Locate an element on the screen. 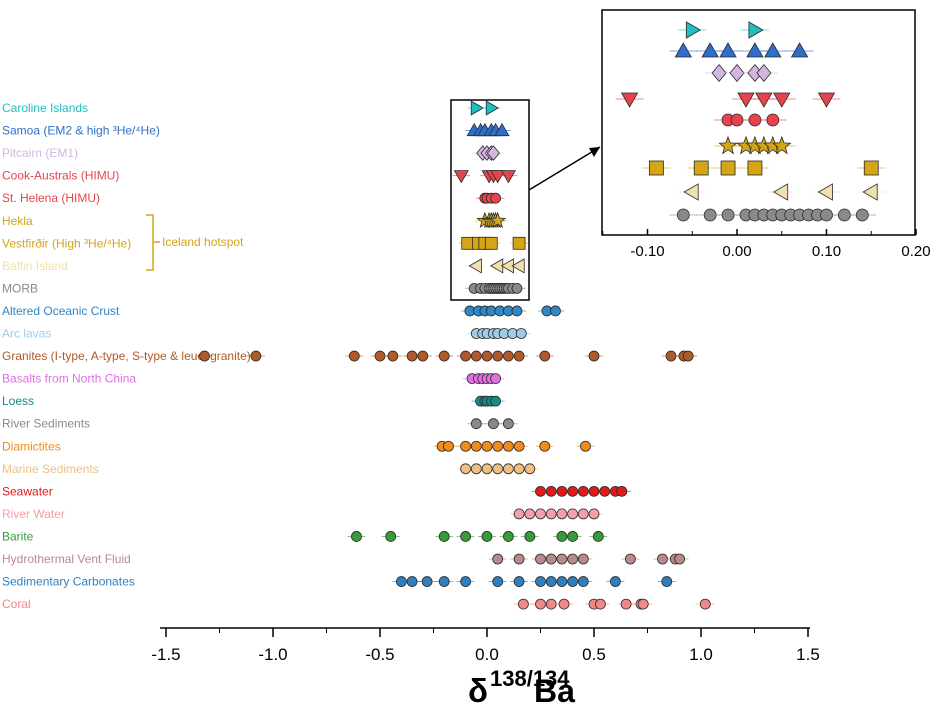 This screenshot has height=717, width=936. x-axis-title-element: Ba is located at coordinates (554, 691).